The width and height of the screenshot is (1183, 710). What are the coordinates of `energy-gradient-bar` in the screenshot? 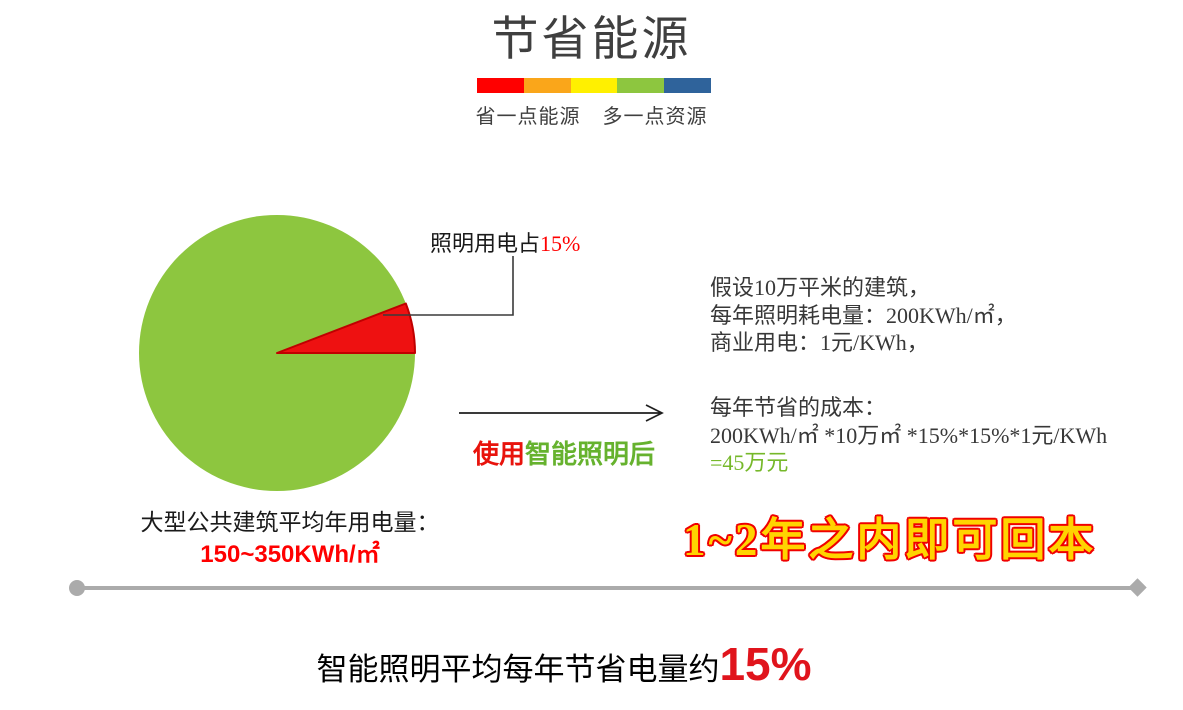 It's located at (594, 85).